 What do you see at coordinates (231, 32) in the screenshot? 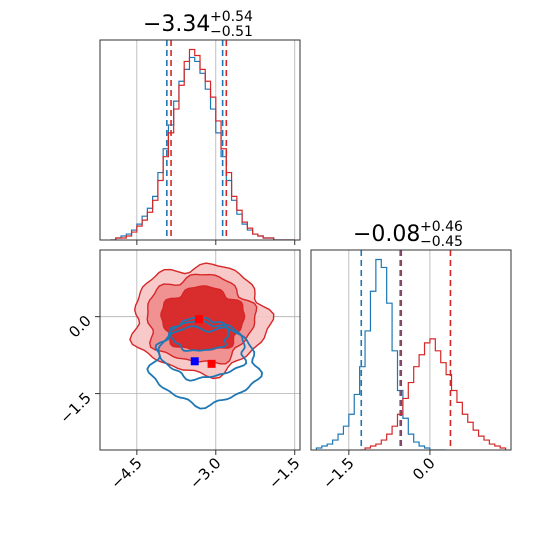
I see `top-left-title-sub: −0.51` at bounding box center [231, 32].